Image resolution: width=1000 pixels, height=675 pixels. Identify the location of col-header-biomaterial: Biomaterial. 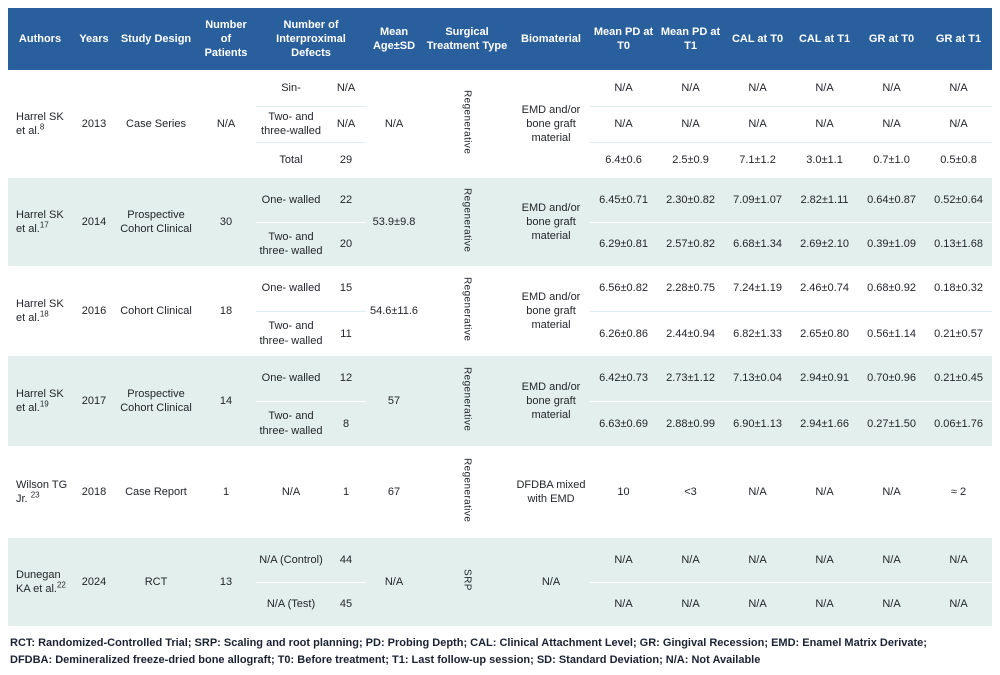
(551, 39).